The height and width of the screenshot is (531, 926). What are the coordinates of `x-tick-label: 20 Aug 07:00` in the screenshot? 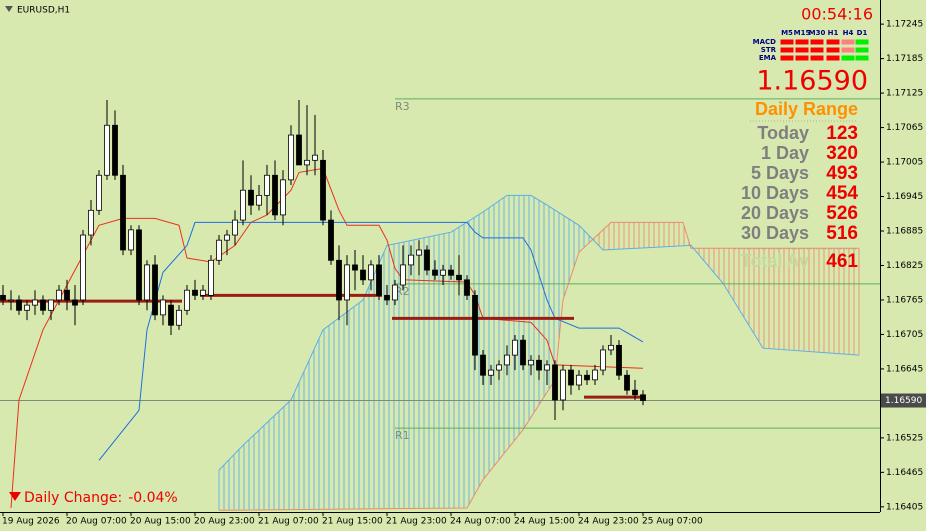 It's located at (96, 522).